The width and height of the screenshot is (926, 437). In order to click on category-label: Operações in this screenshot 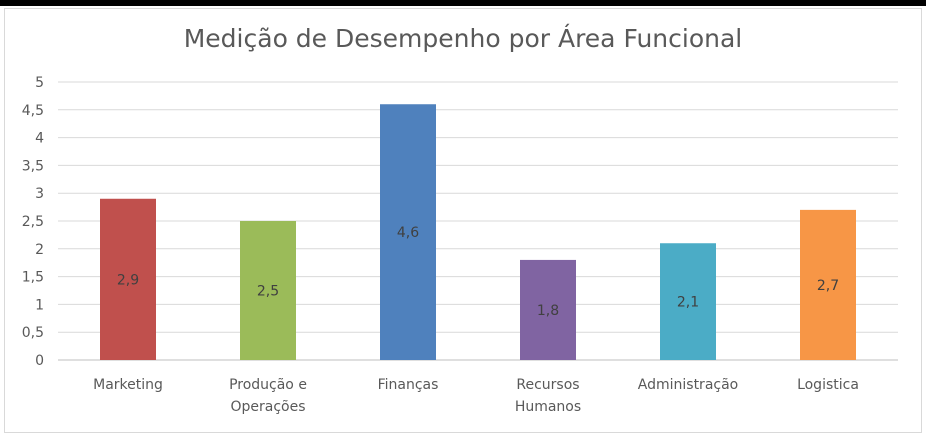, I will do `click(267, 407)`.